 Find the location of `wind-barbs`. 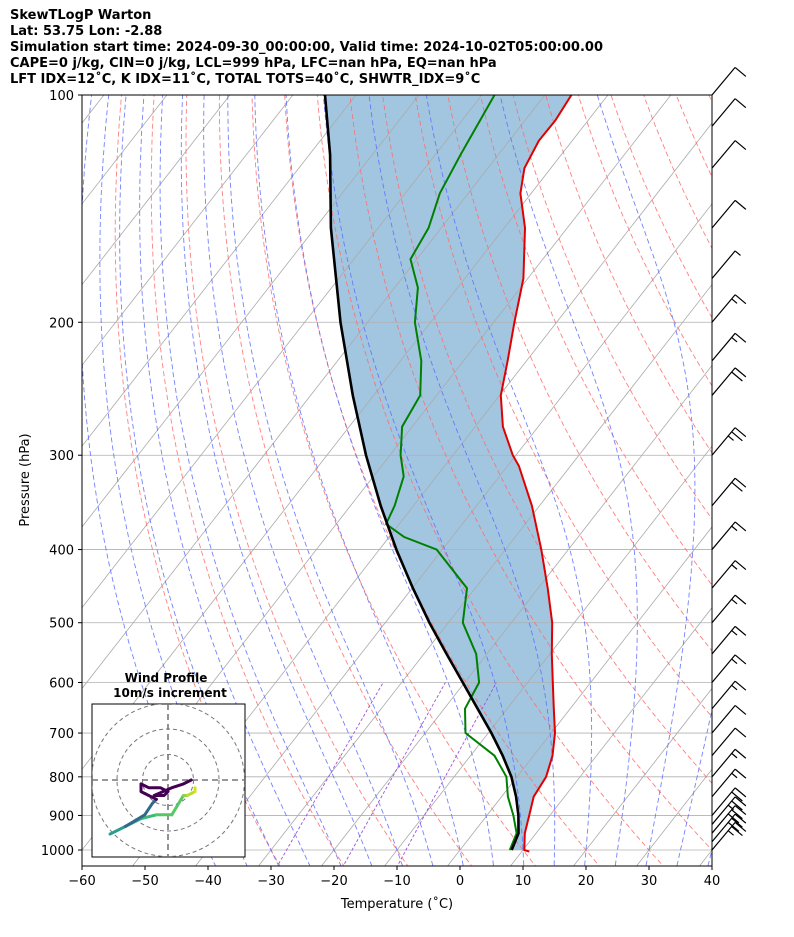

wind-barbs is located at coordinates (729, 458).